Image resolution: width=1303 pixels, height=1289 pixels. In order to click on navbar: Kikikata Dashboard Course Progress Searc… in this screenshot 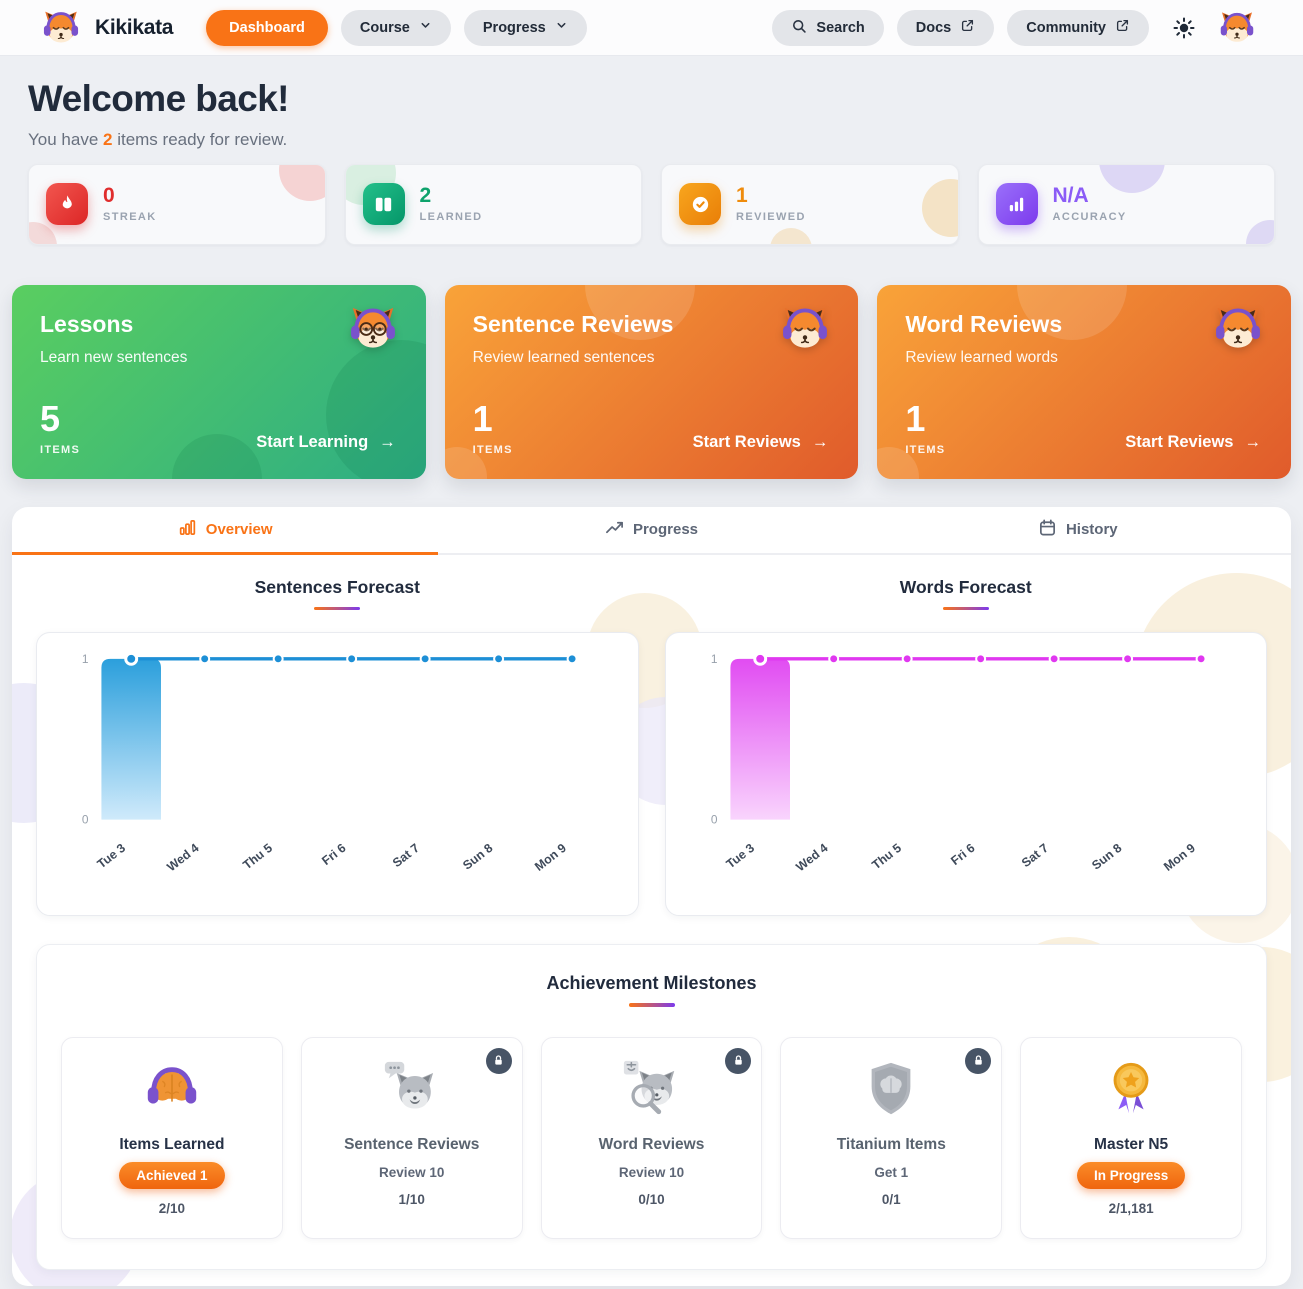, I will do `click(651, 28)`.